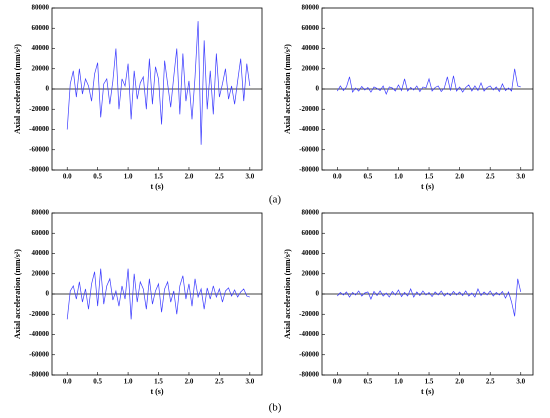  I want to click on panel-label: (b), so click(275, 408).